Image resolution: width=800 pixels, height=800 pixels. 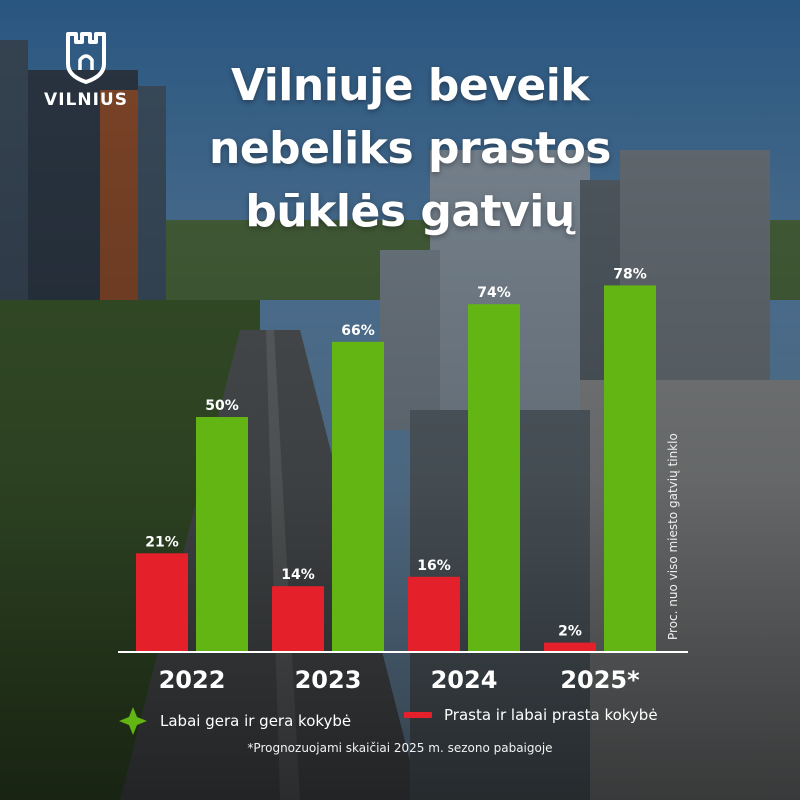 What do you see at coordinates (434, 614) in the screenshot?
I see `bar-poor-2024` at bounding box center [434, 614].